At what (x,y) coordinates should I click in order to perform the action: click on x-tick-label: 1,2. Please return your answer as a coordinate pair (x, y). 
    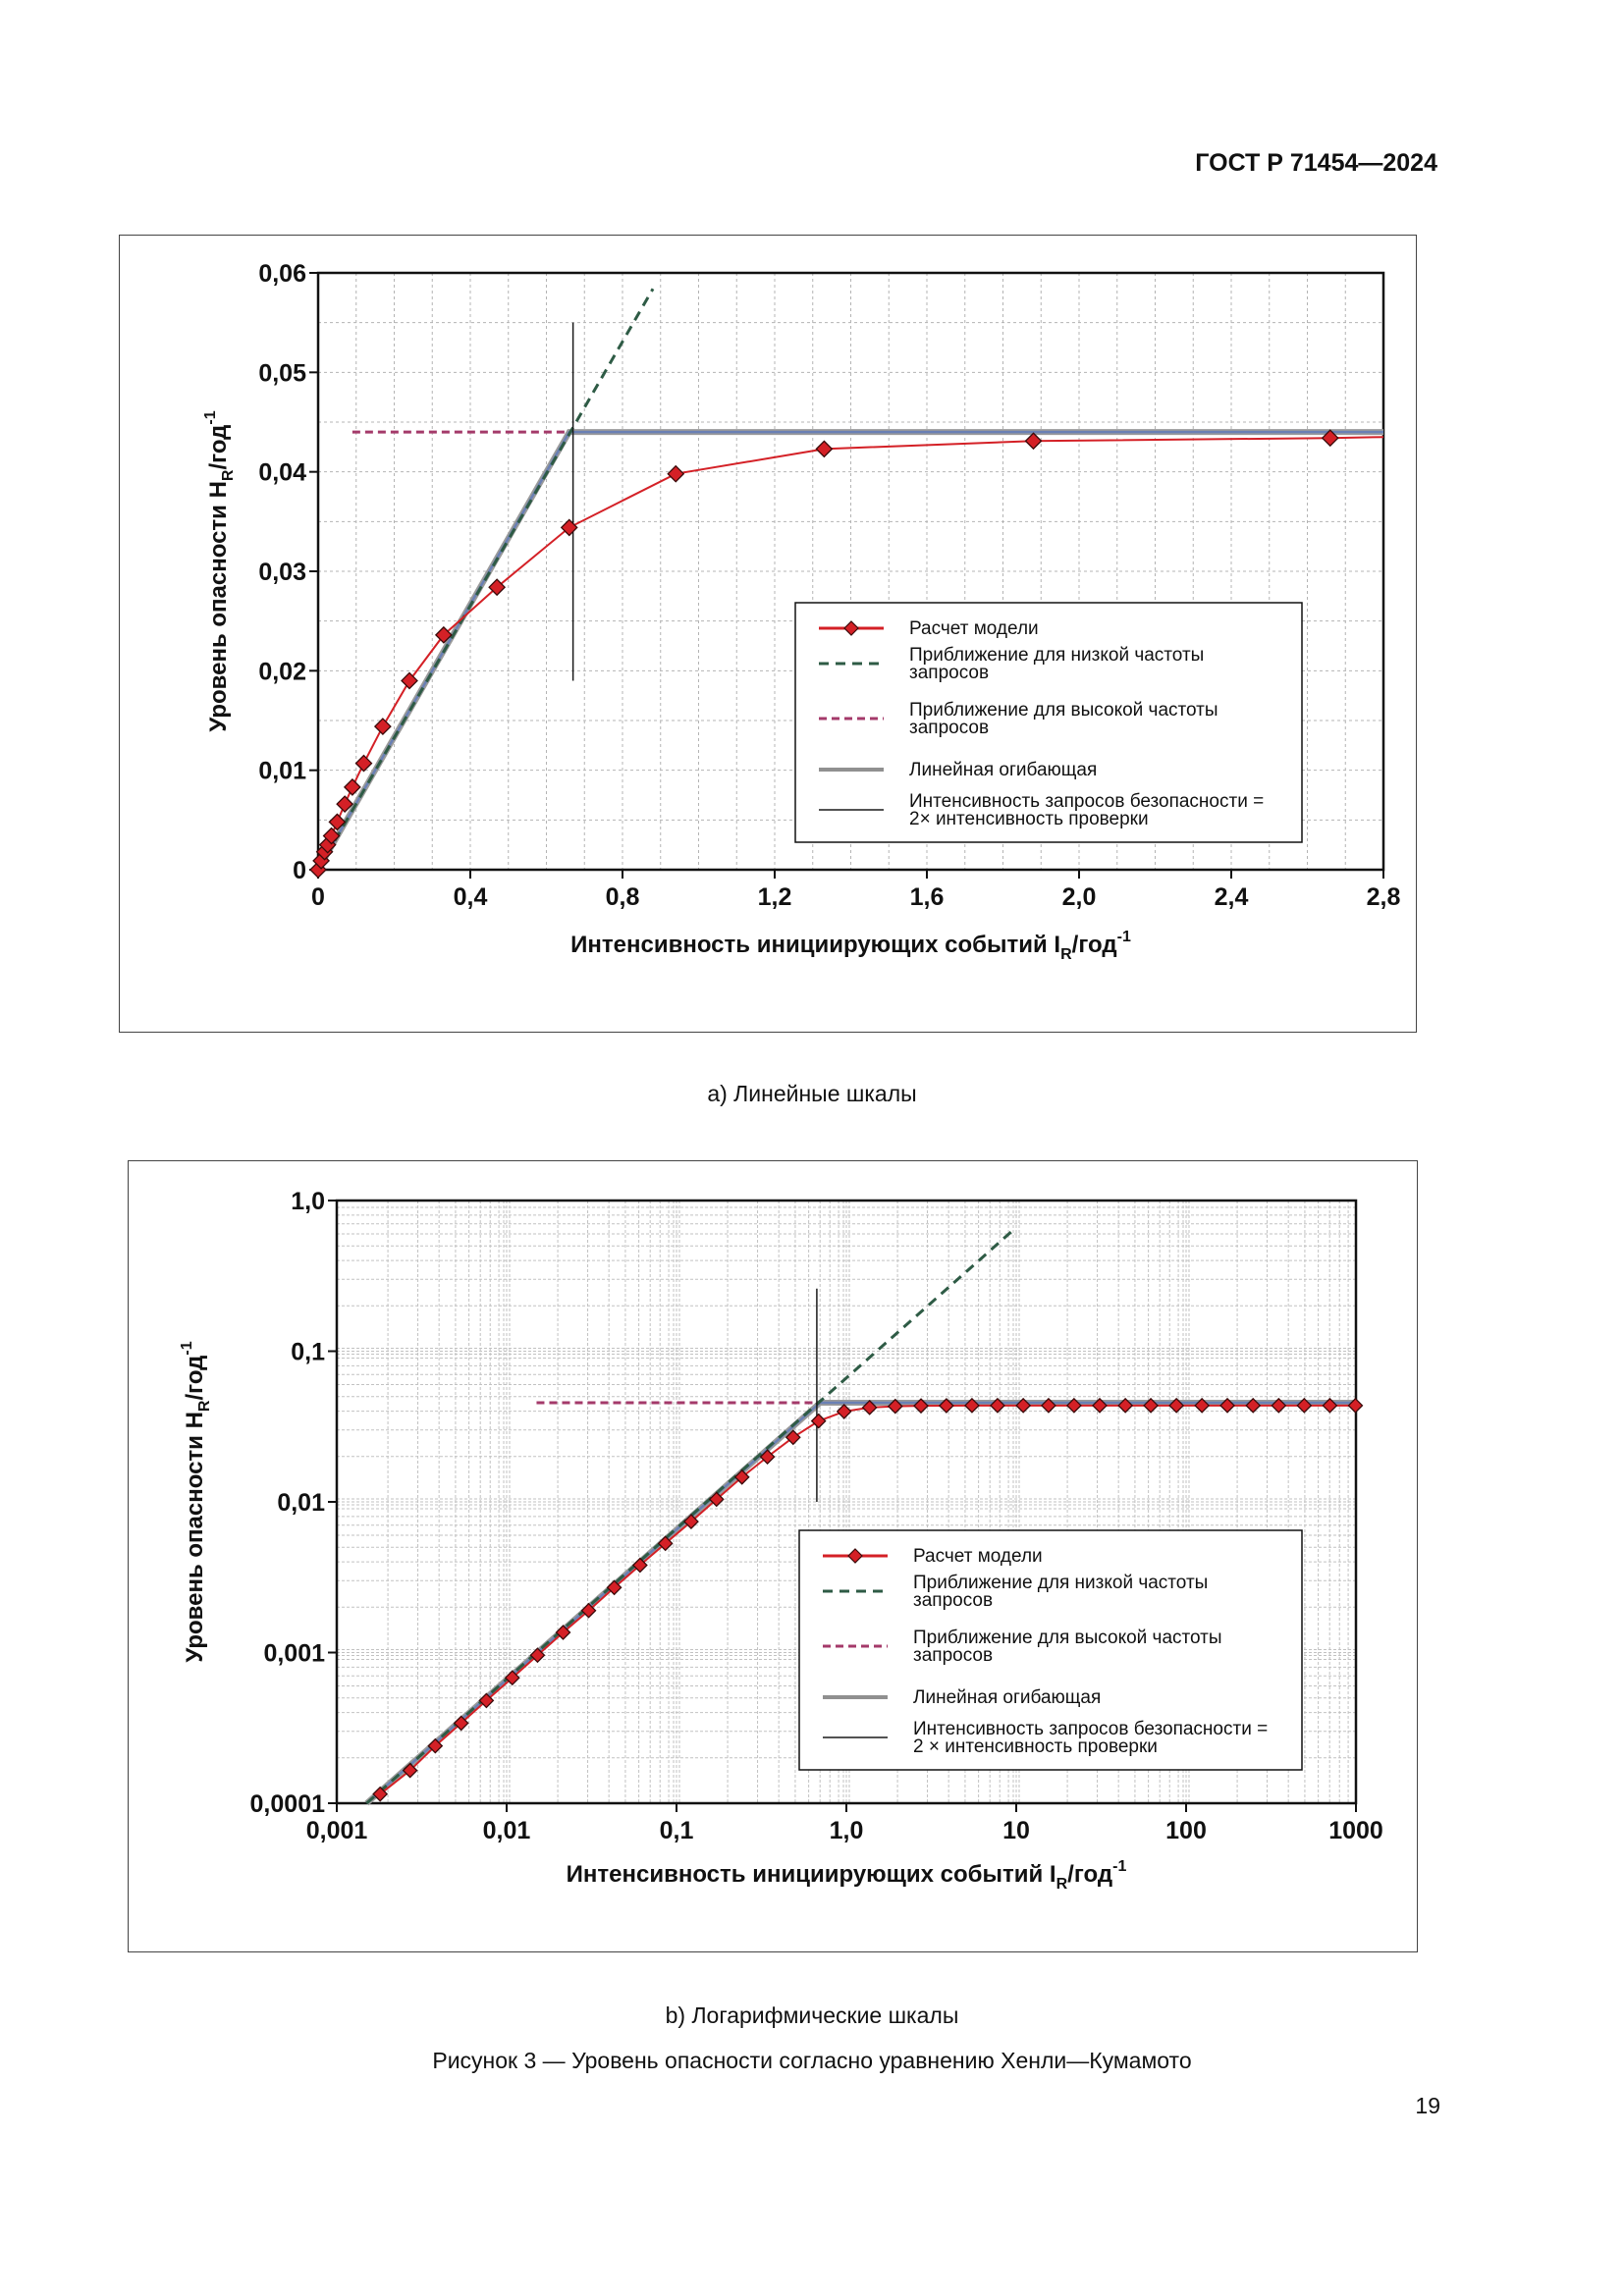
    Looking at the image, I should click on (775, 897).